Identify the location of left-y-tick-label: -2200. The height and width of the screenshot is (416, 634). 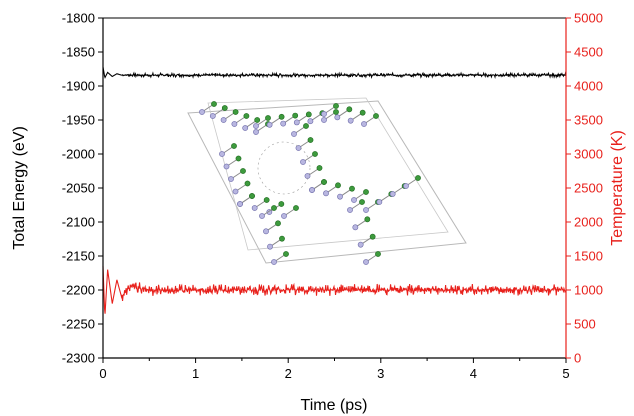
(78, 290).